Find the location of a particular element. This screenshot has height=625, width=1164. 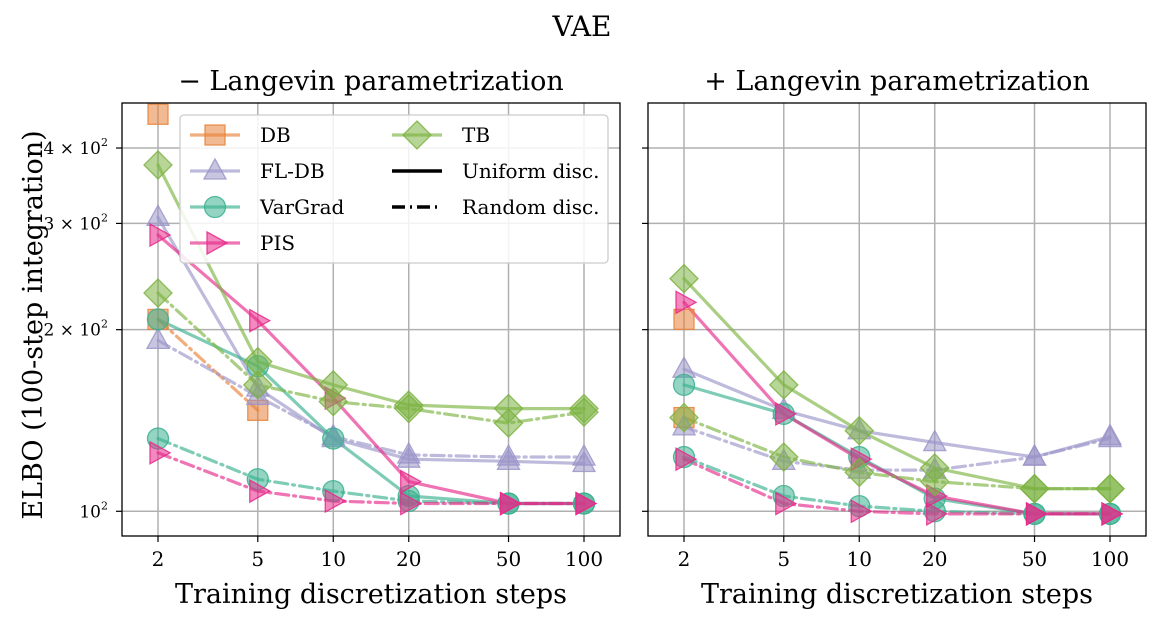

panel-title: + Langevin parametrization is located at coordinates (897, 81).